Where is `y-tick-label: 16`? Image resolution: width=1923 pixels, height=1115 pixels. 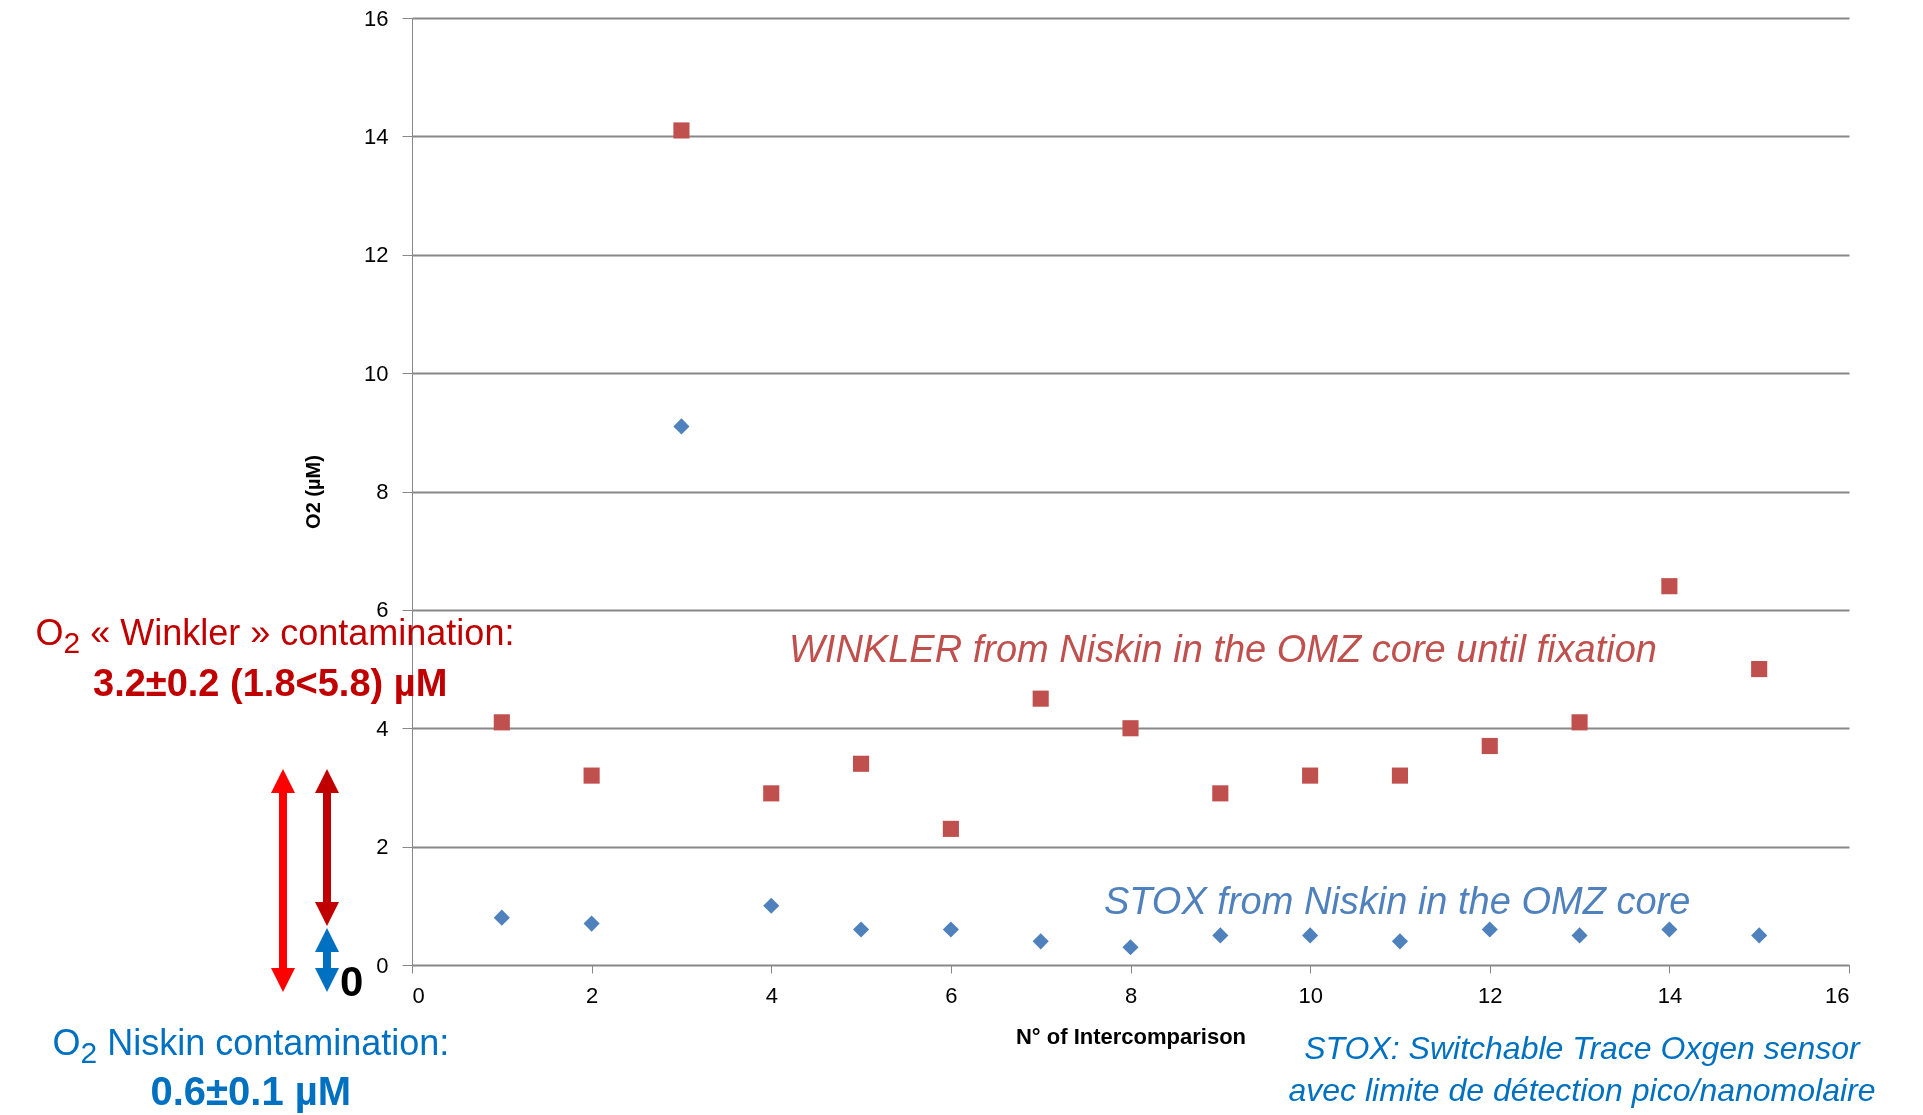 y-tick-label: 16 is located at coordinates (376, 18).